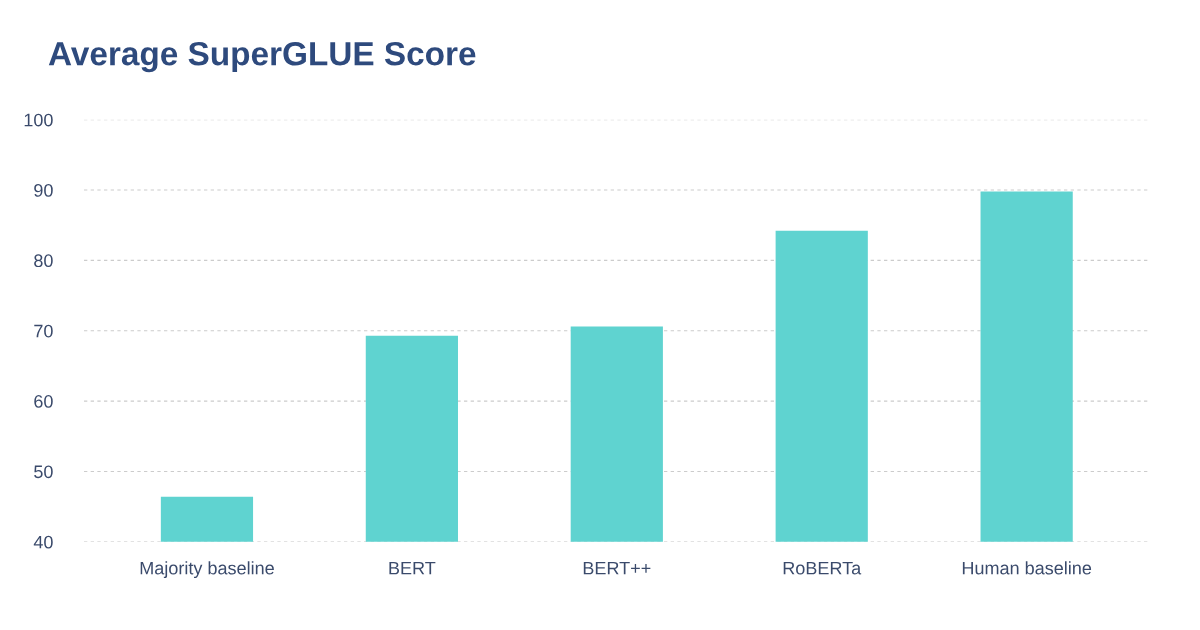 Image resolution: width=1200 pixels, height=630 pixels. Describe the element at coordinates (43, 472) in the screenshot. I see `y-tick-label: 50` at that location.